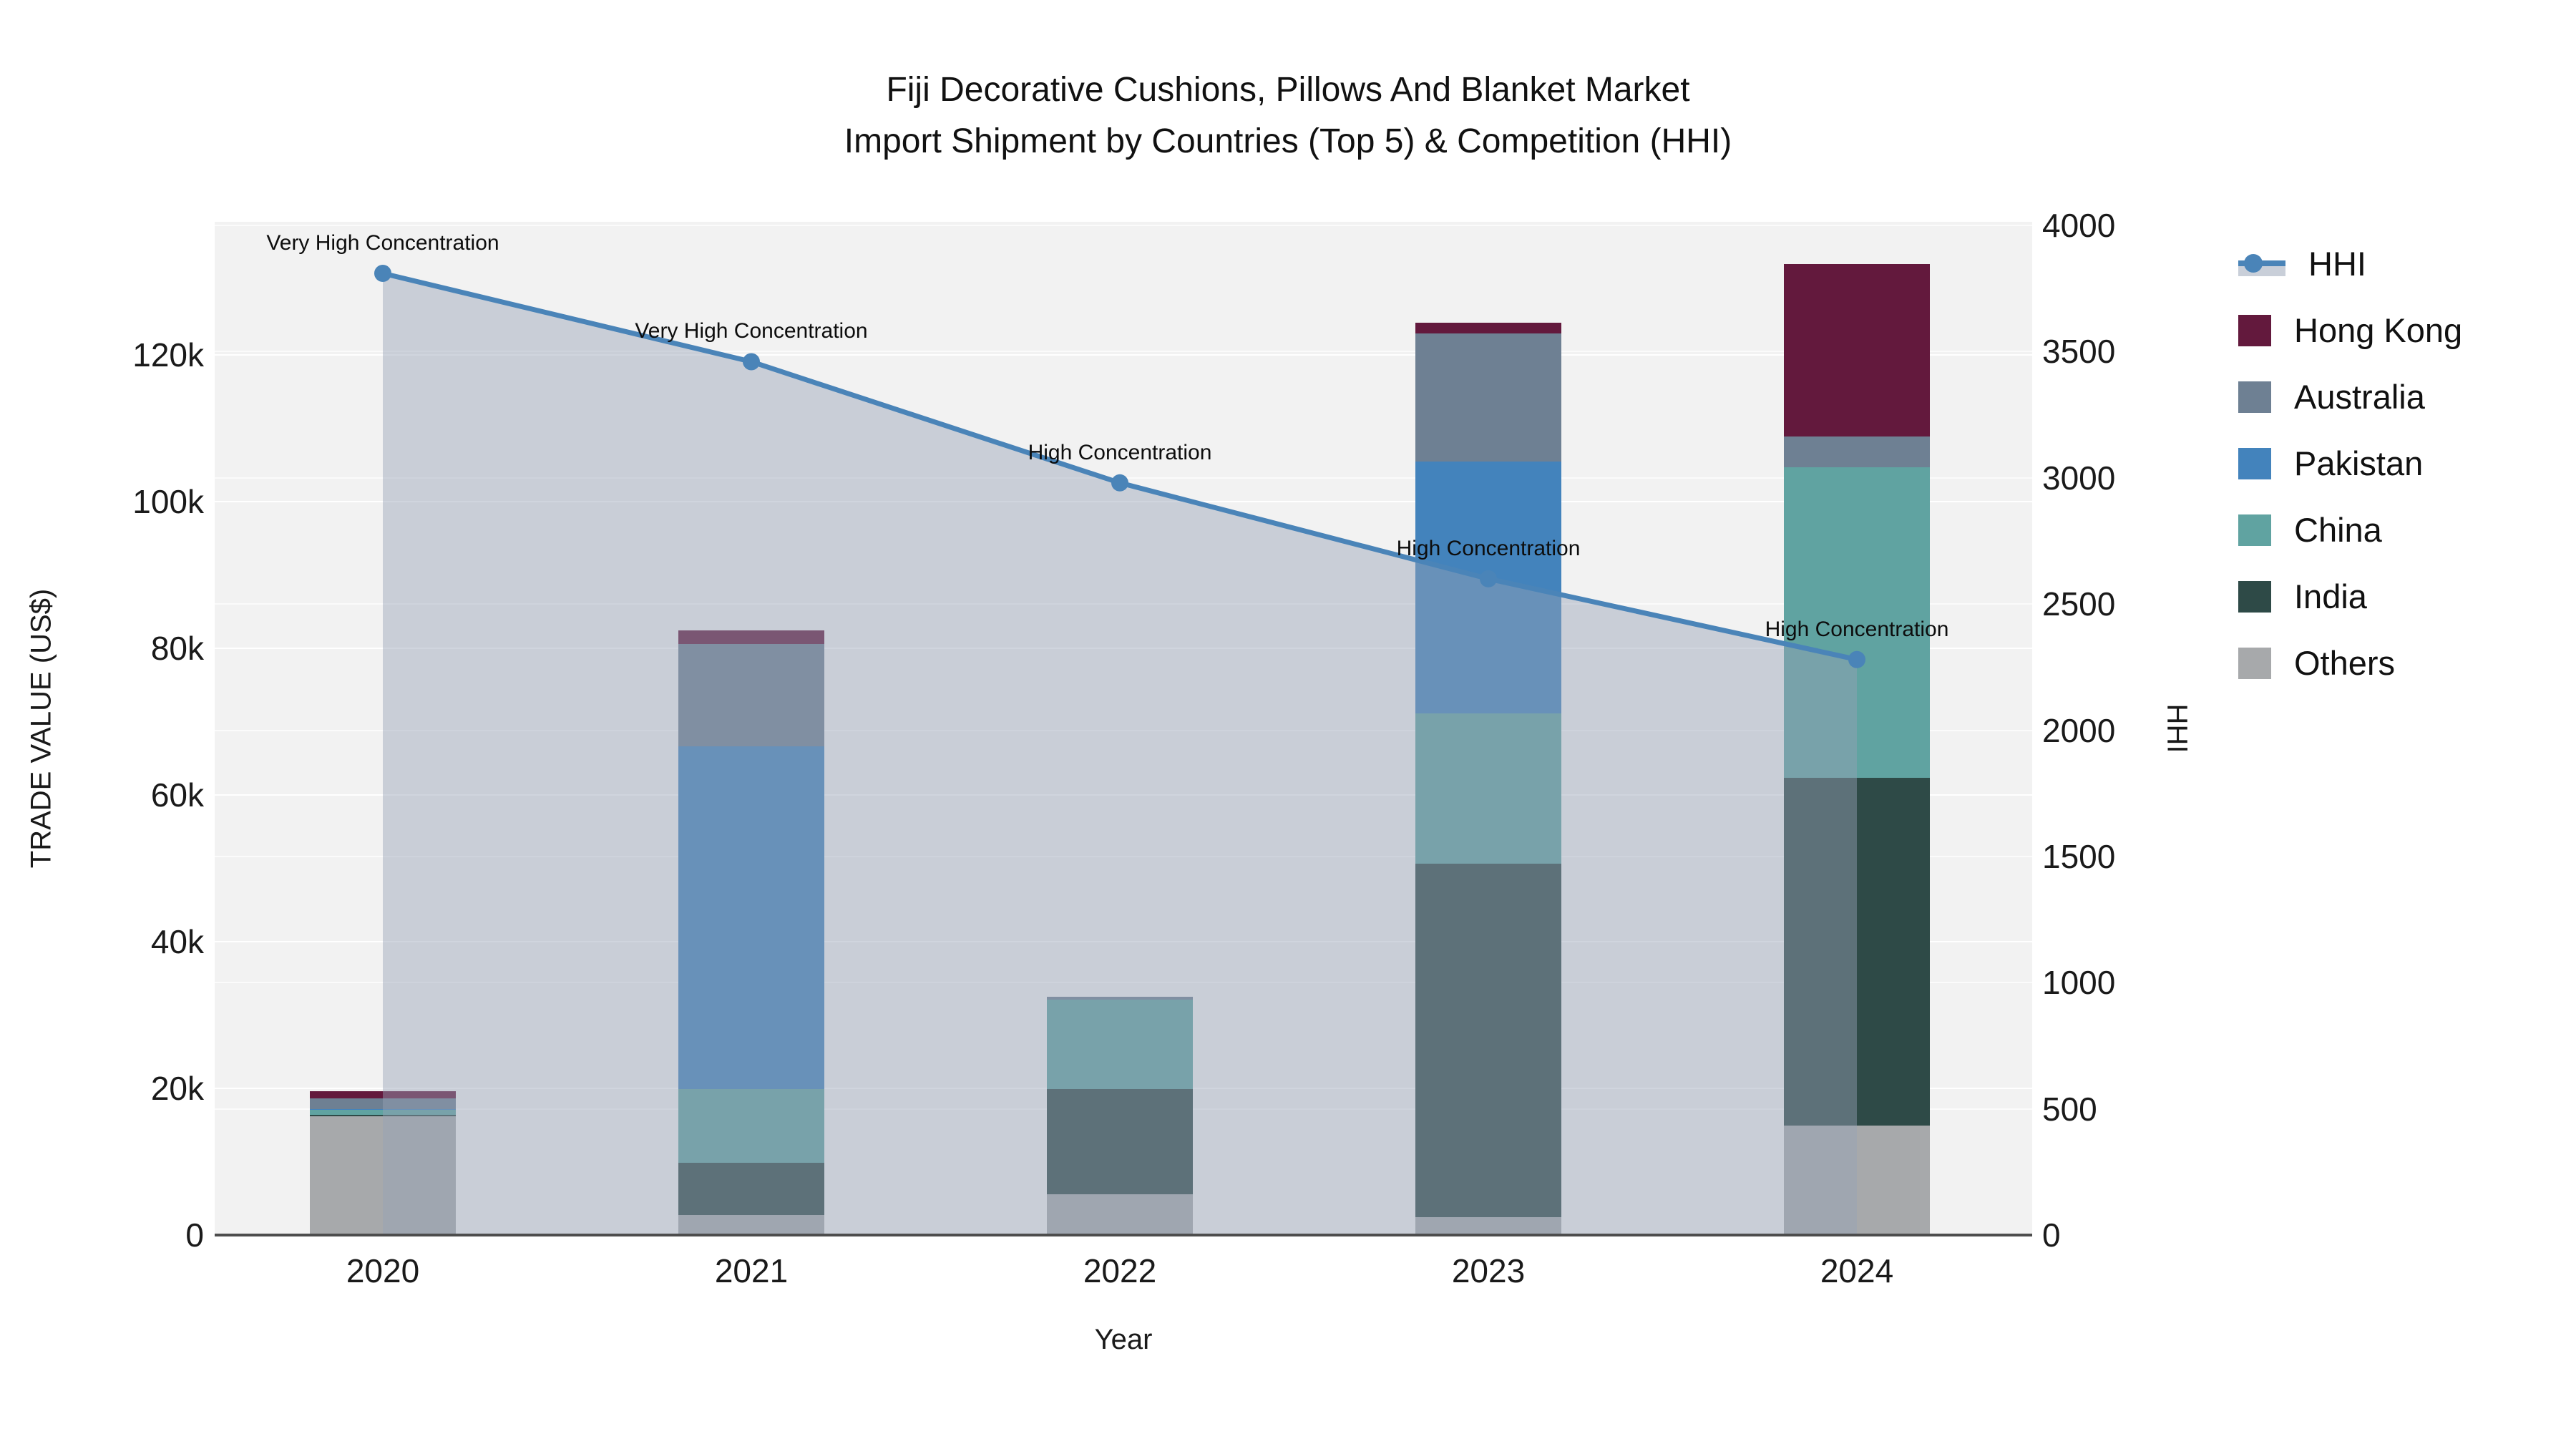 This screenshot has width=2576, height=1449. I want to click on legend-label: Pakistan, so click(2359, 463).